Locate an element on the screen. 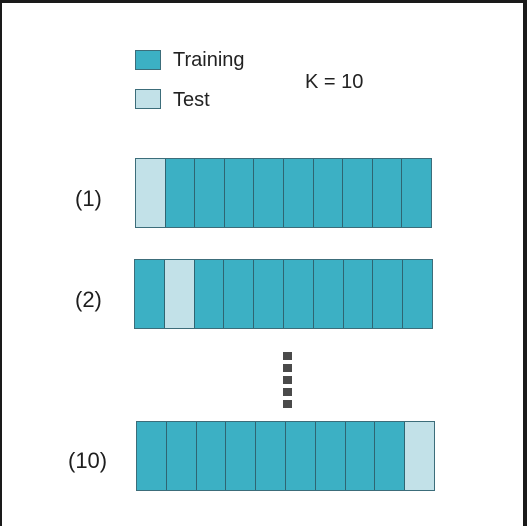 Image resolution: width=527 pixels, height=526 pixels. legend-training-swatch is located at coordinates (148, 60).